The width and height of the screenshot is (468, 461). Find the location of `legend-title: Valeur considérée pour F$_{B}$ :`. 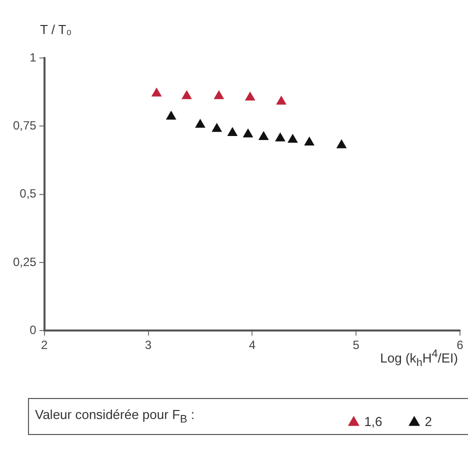

legend-title: Valeur considérée pour F$_{B}$ : is located at coordinates (114, 416).